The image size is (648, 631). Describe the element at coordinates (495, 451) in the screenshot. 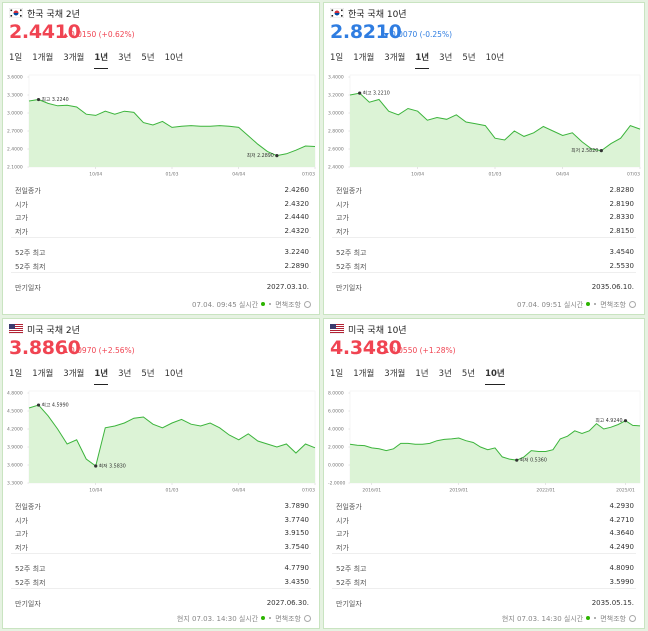

I see `area` at that location.